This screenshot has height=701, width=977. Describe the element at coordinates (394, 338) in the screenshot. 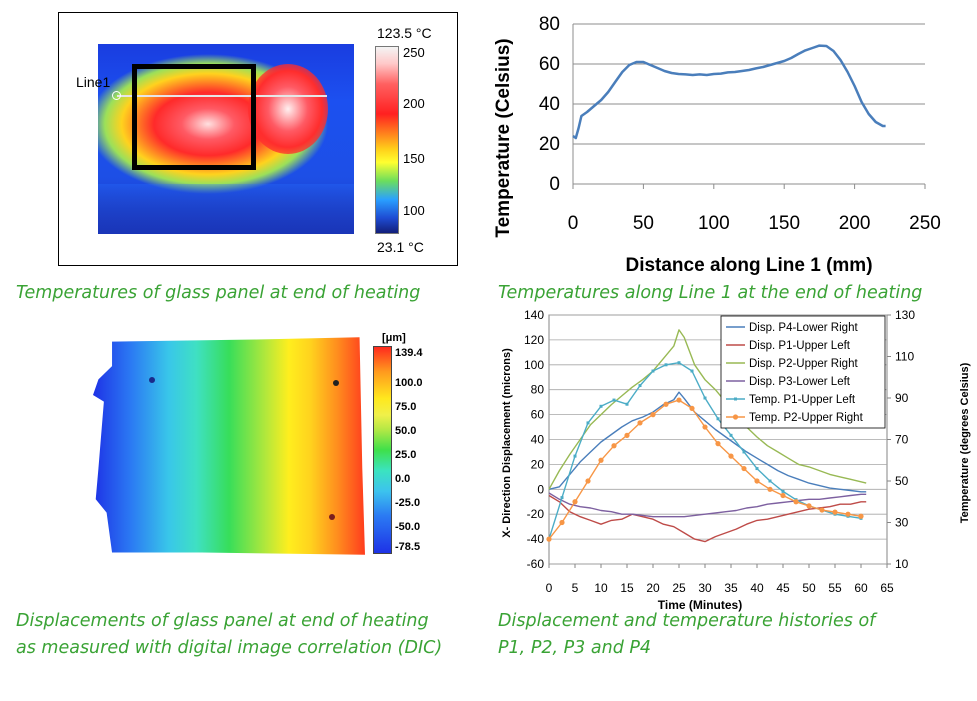

I see `dic-unit-label: [μm]` at that location.